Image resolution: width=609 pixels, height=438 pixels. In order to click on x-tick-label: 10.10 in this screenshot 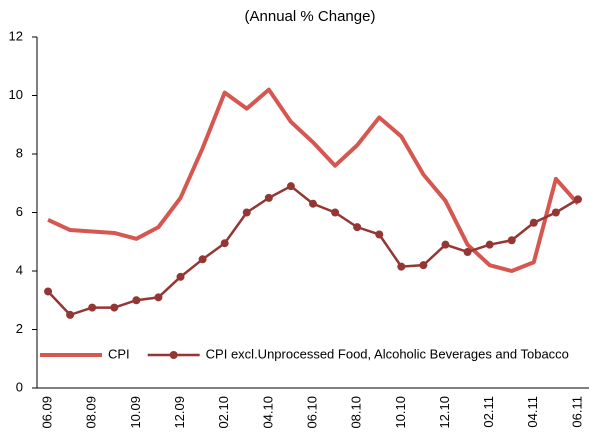, I will do `click(400, 412)`.